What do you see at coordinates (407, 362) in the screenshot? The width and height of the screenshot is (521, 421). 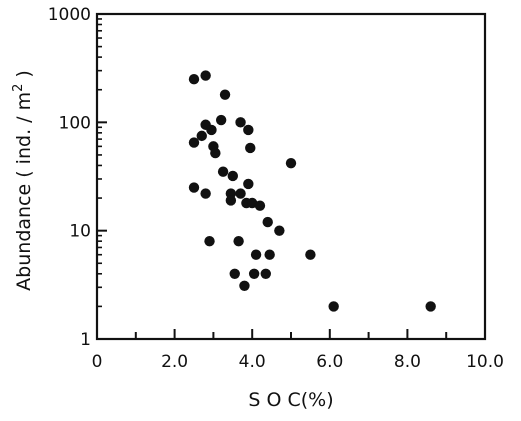 I see `x-tick-label: 8.0` at bounding box center [407, 362].